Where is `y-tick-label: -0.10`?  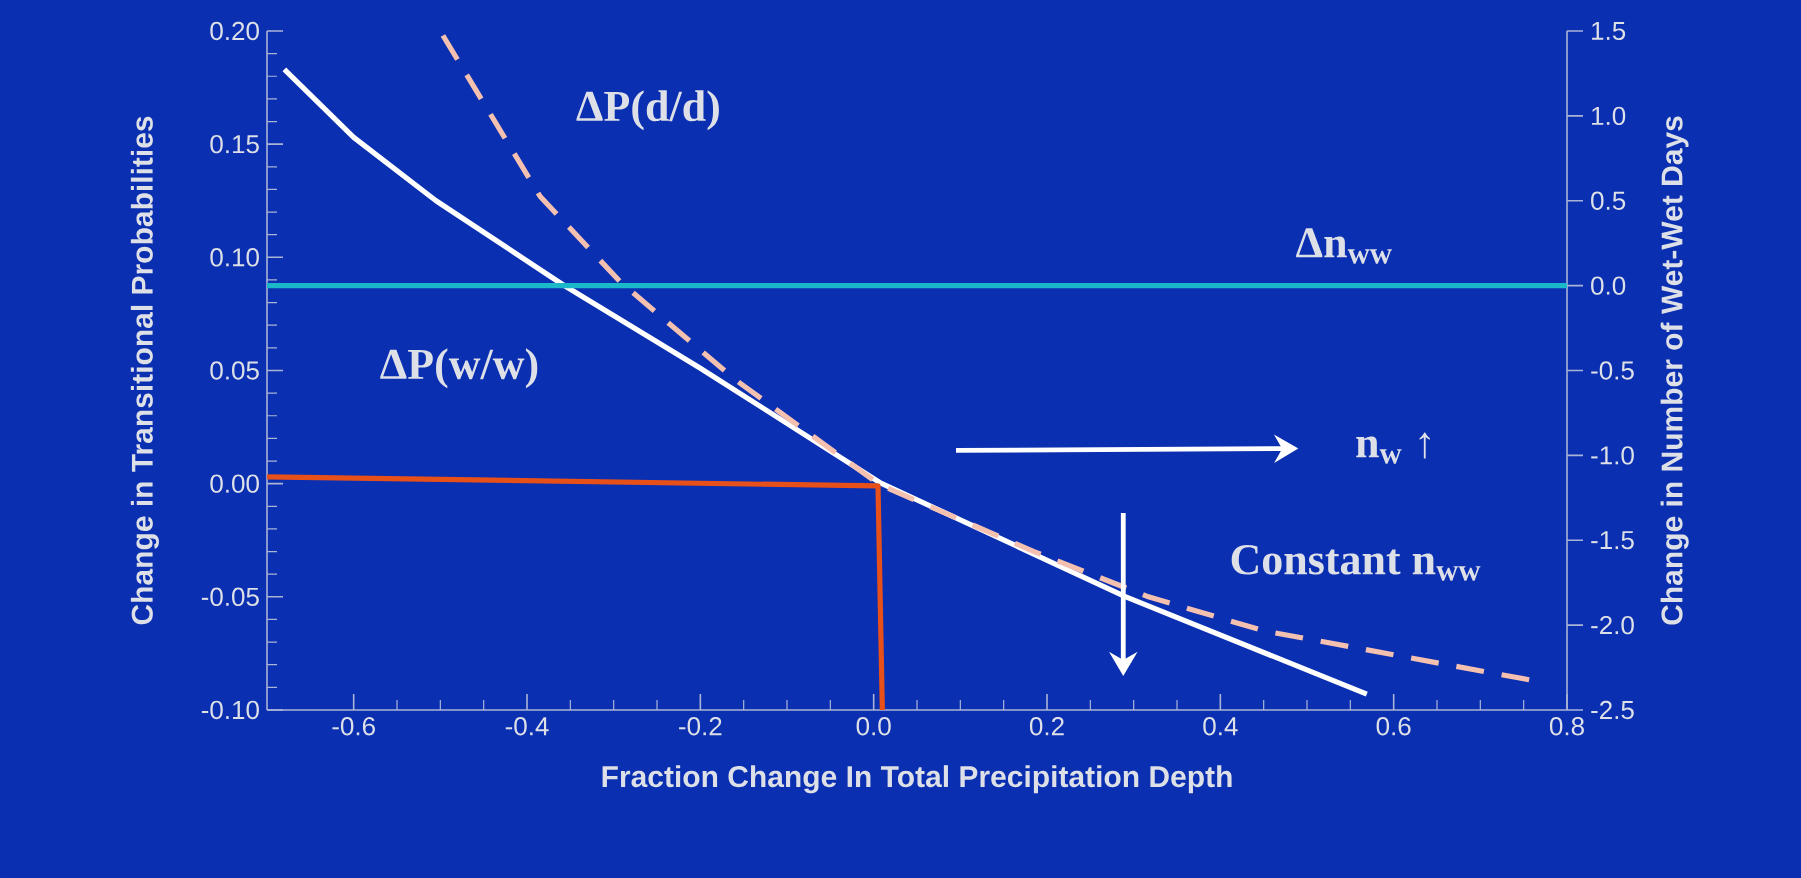 y-tick-label: -0.10 is located at coordinates (230, 710).